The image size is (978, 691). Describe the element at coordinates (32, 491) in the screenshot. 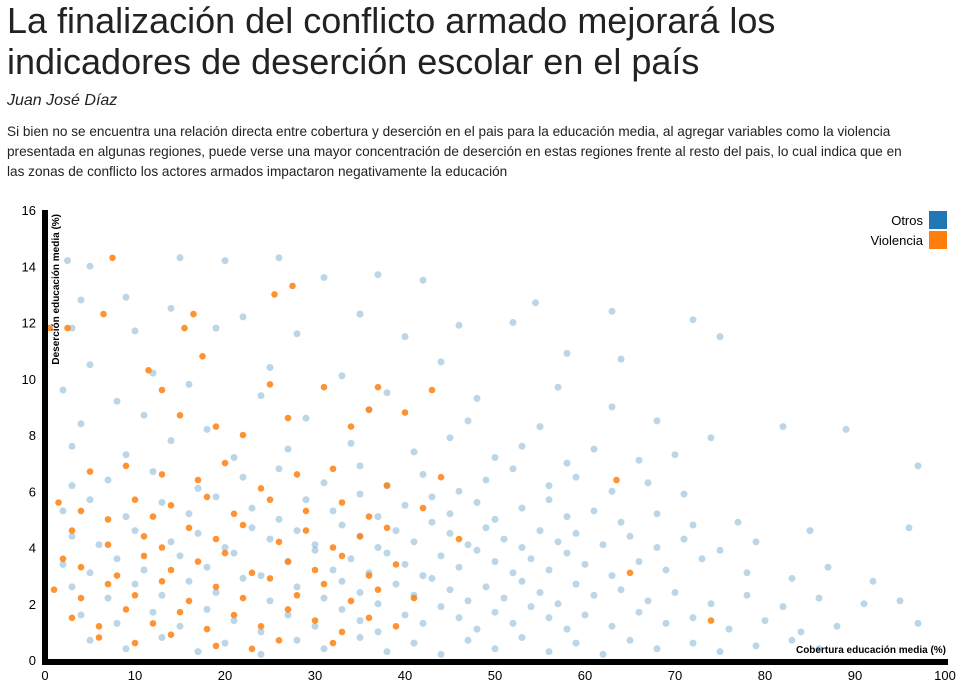

I see `y-tick-label: 6` at that location.